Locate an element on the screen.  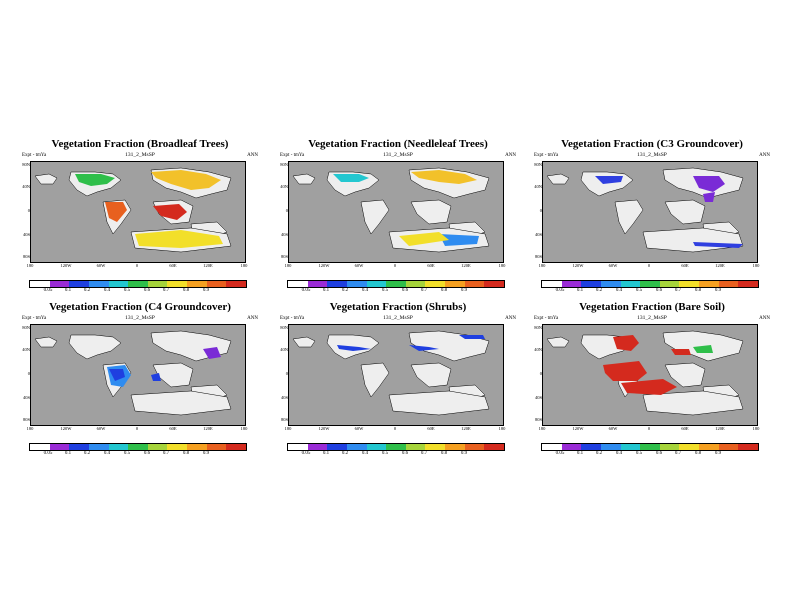
lat-label: 40S is located at coordinates (538, 234).